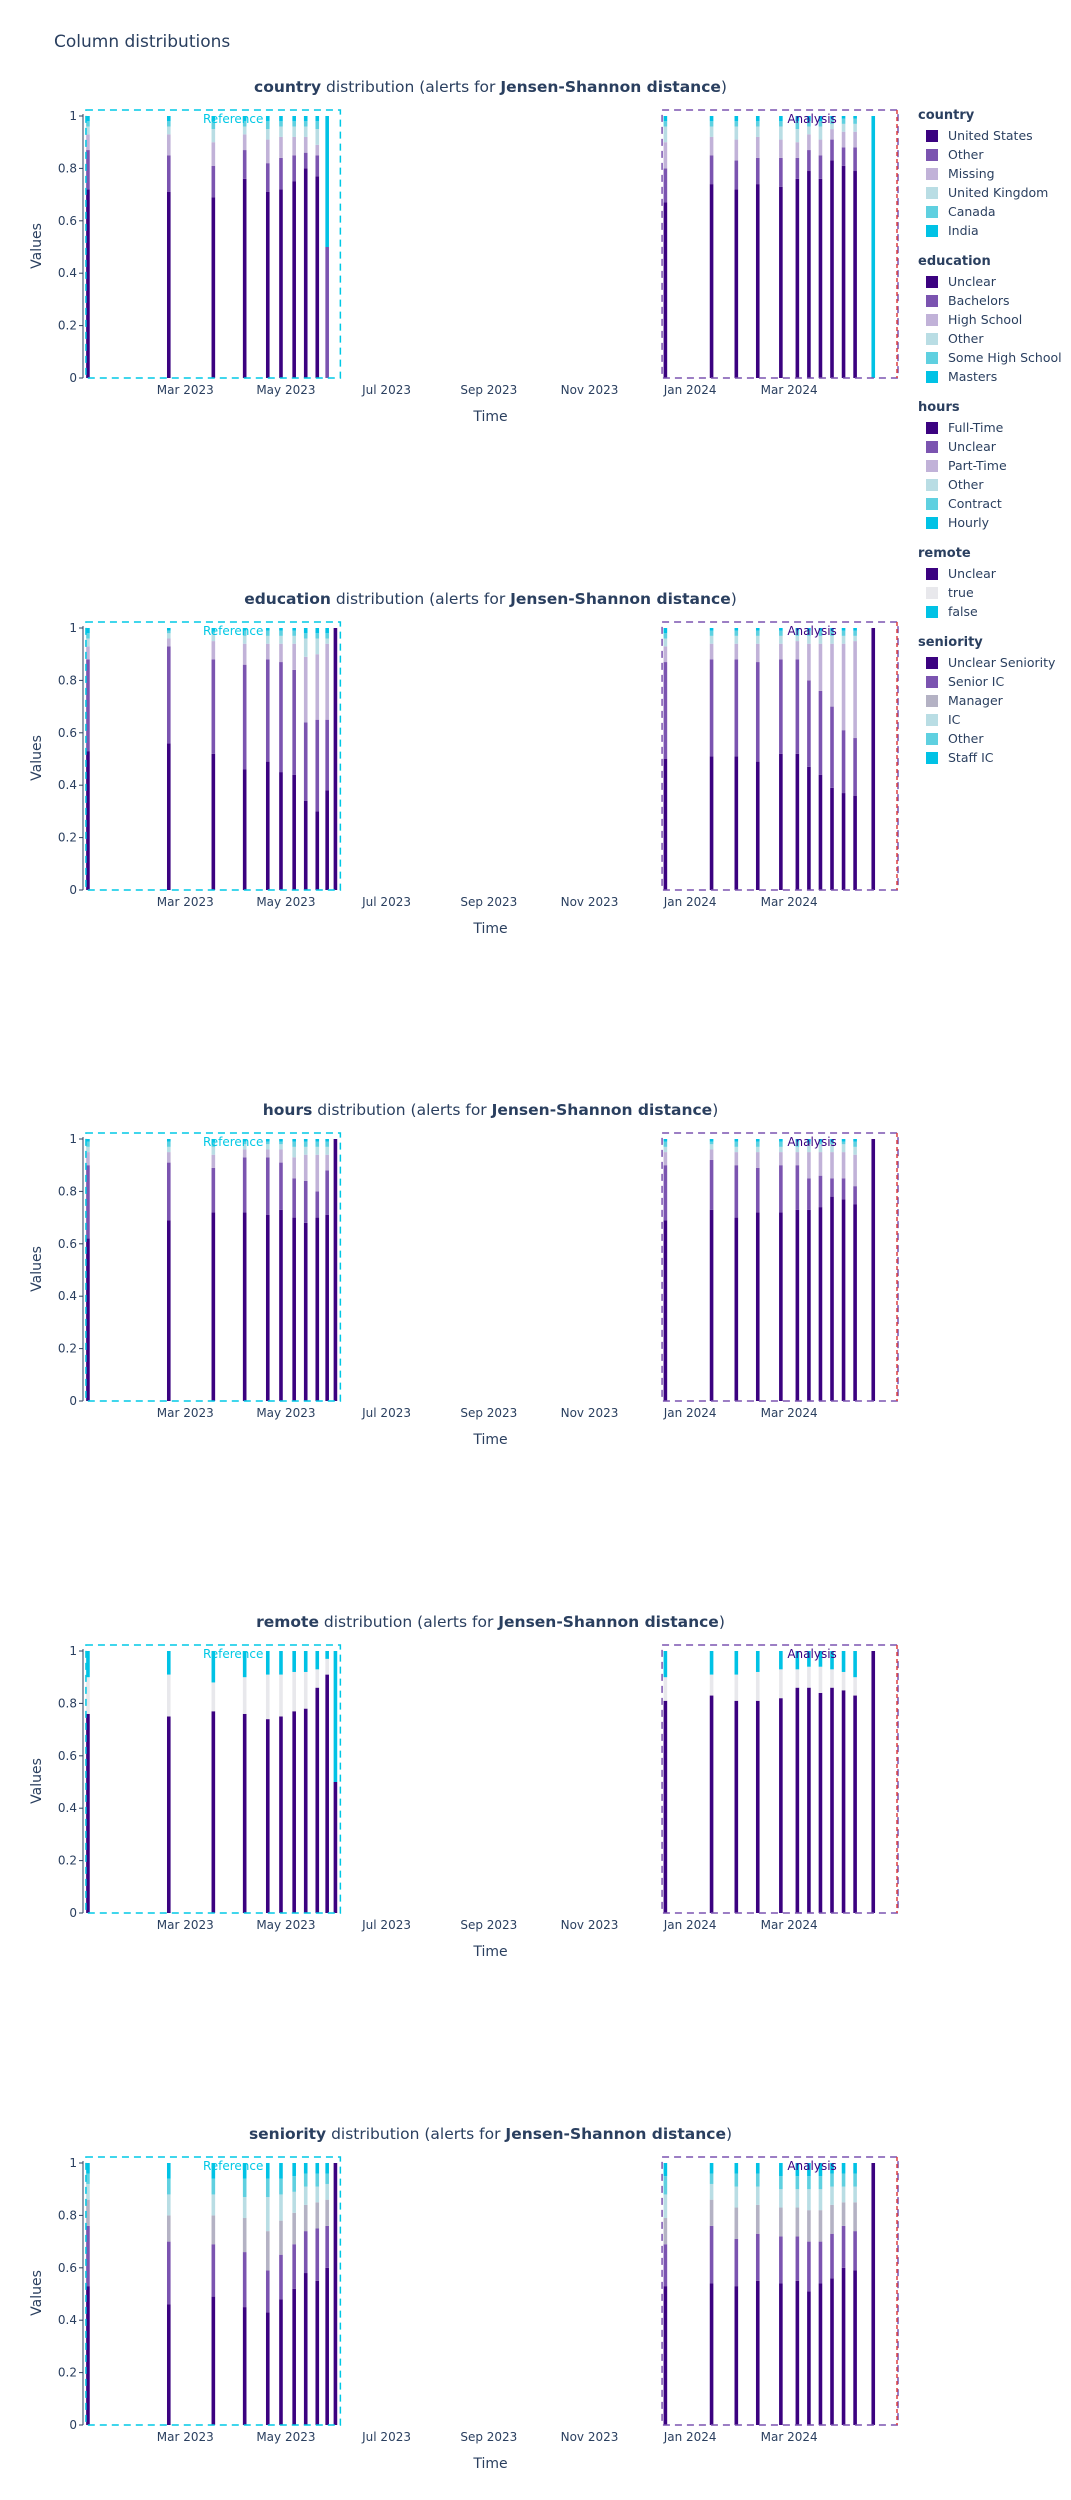 The width and height of the screenshot is (1071, 2500). What do you see at coordinates (288, 1110) in the screenshot?
I see `chart-title-column: hours` at bounding box center [288, 1110].